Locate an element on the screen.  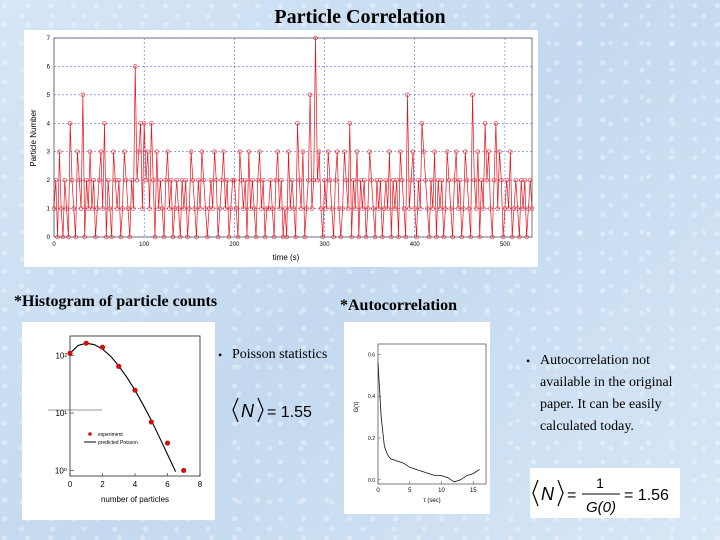
legend-poisson-label: predicted Poisson is located at coordinates (118, 443).